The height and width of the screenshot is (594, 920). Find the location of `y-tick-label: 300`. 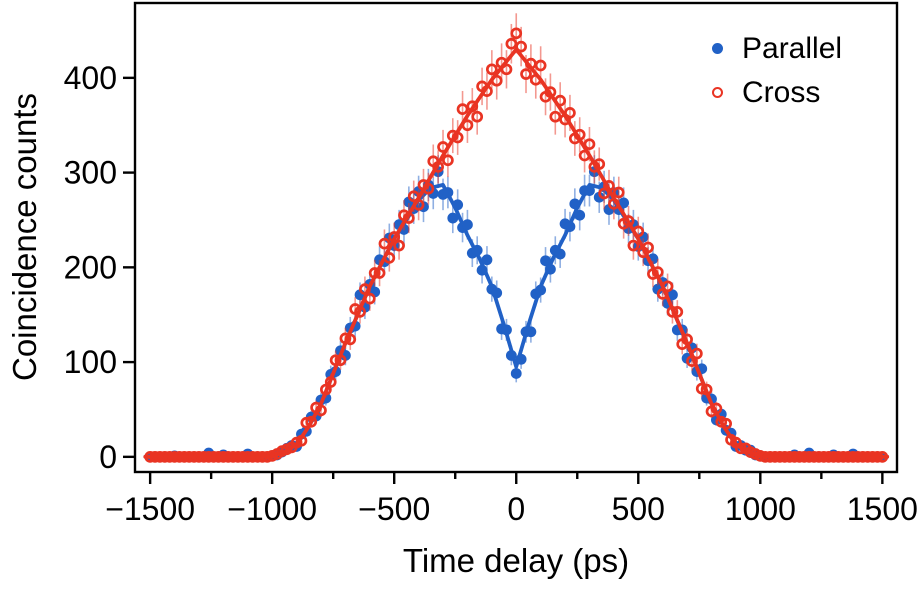

y-tick-label: 300 is located at coordinates (90, 173).